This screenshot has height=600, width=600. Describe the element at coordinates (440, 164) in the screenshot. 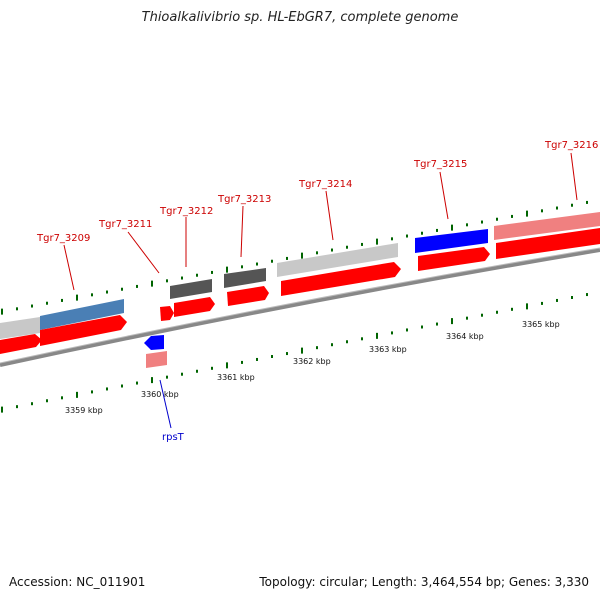

I see `gene-label: Tgr7_3215` at that location.